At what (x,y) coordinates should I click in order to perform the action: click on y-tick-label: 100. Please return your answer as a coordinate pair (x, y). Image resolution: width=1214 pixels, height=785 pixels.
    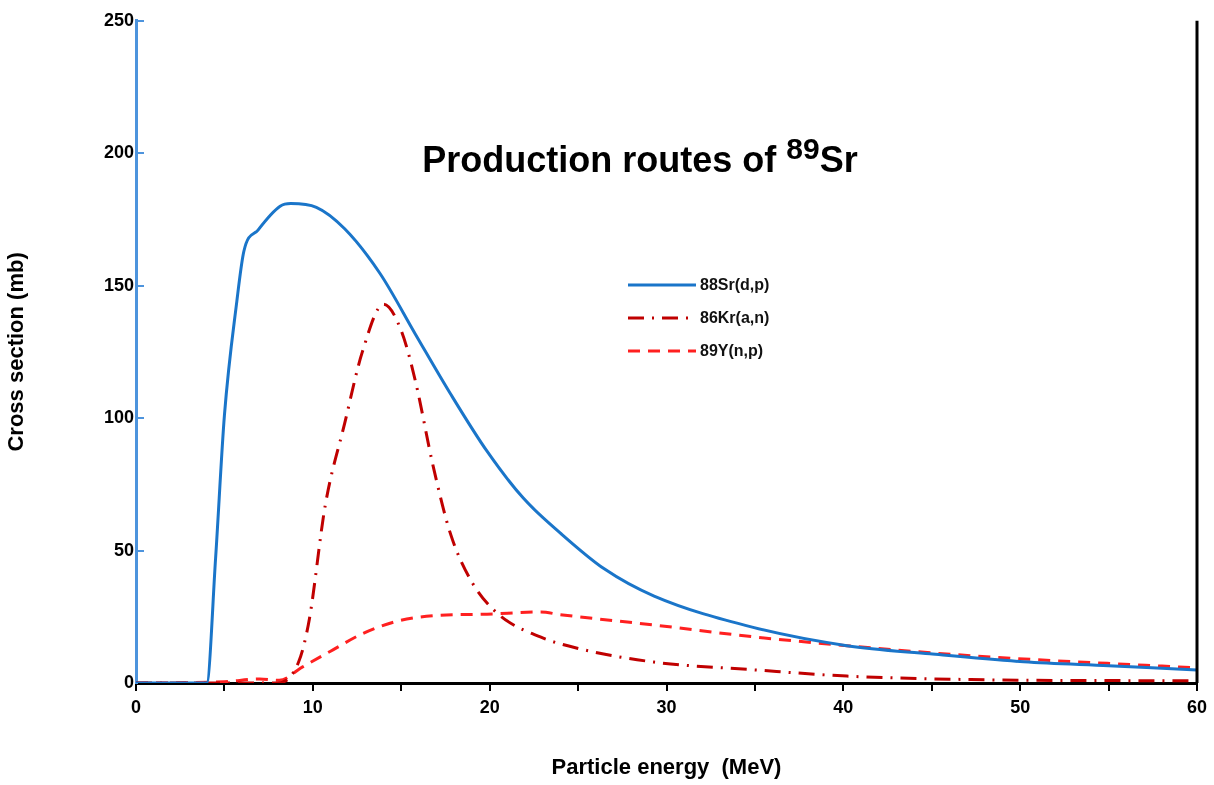
    Looking at the image, I should click on (118, 417).